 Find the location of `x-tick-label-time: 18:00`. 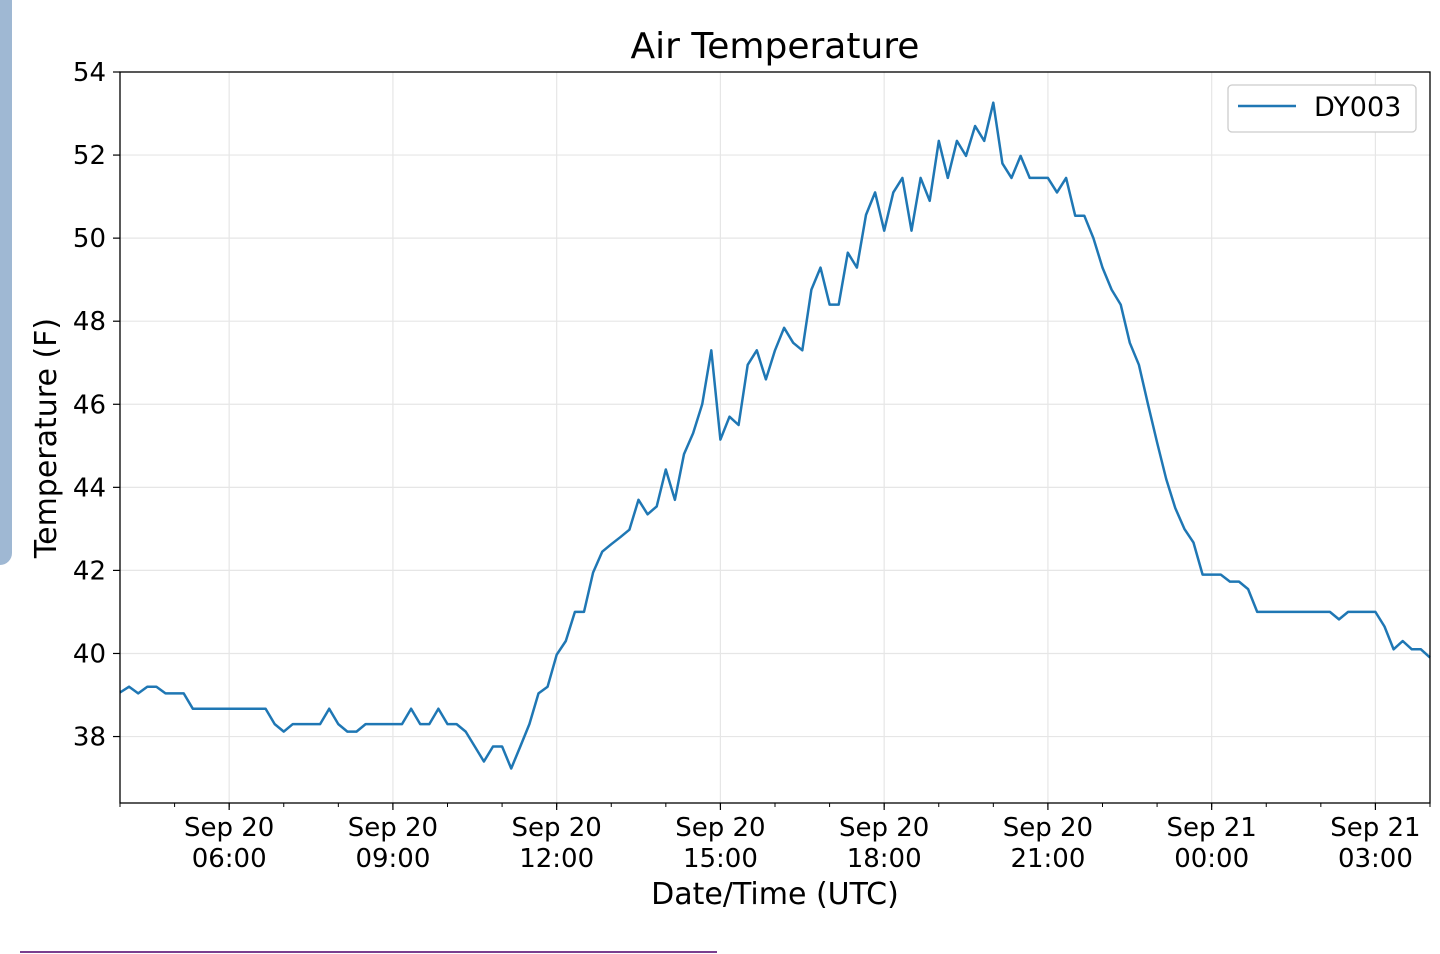

x-tick-label-time: 18:00 is located at coordinates (884, 859).